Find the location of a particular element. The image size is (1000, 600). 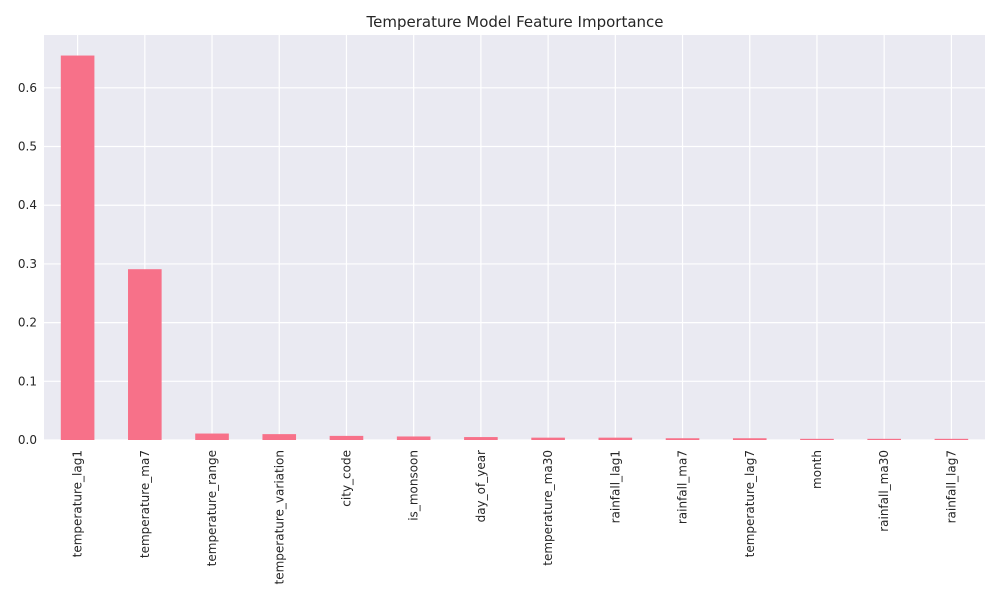

x-tick-label: rainfall_lag7 is located at coordinates (951, 486).